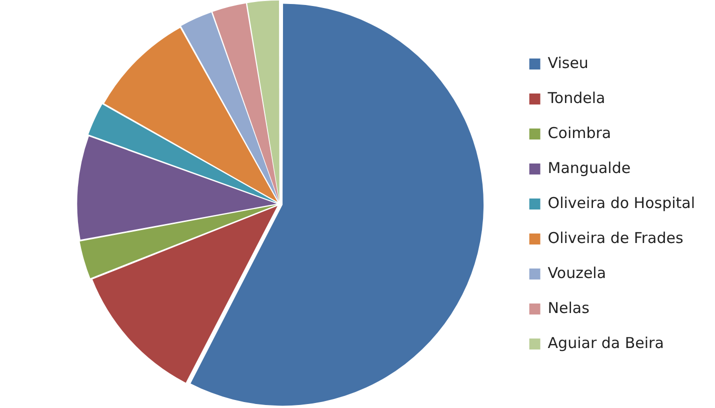 Image resolution: width=715 pixels, height=408 pixels. I want to click on legend-label: Coimbra, so click(580, 133).